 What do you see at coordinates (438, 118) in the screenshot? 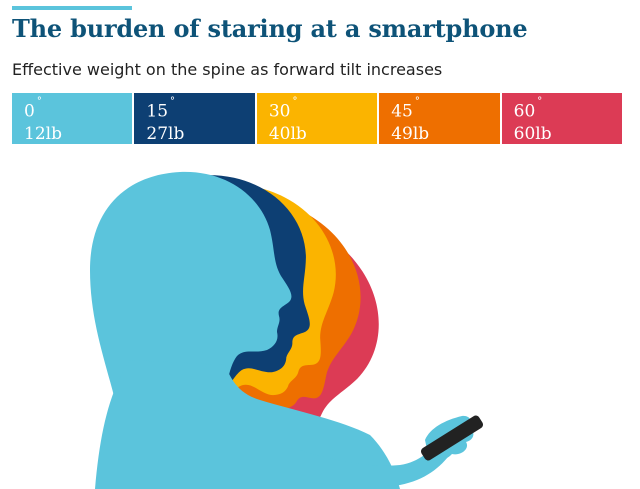
I see `legend-cell-45: 45° 49lb` at bounding box center [438, 118].